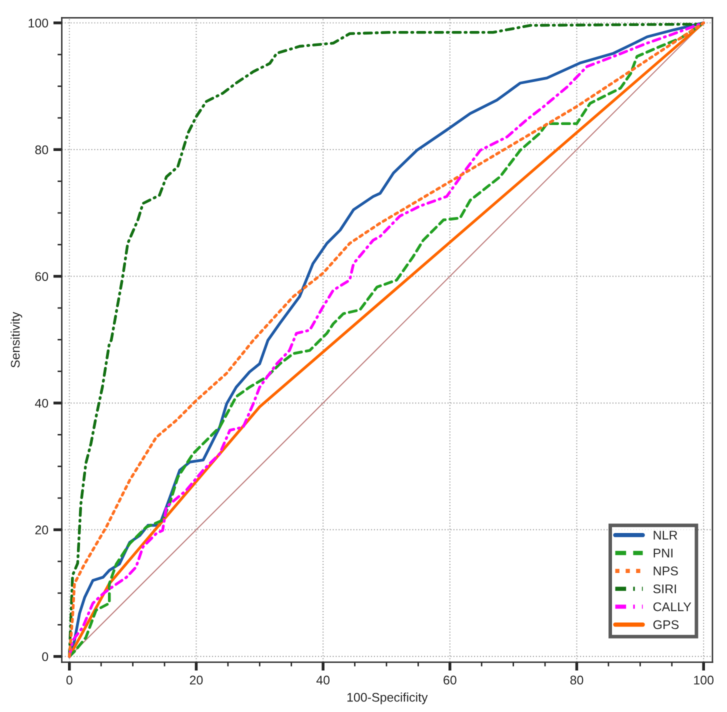 This screenshot has width=727, height=712. Describe the element at coordinates (69, 680) in the screenshot. I see `x-tick-label: 0` at that location.